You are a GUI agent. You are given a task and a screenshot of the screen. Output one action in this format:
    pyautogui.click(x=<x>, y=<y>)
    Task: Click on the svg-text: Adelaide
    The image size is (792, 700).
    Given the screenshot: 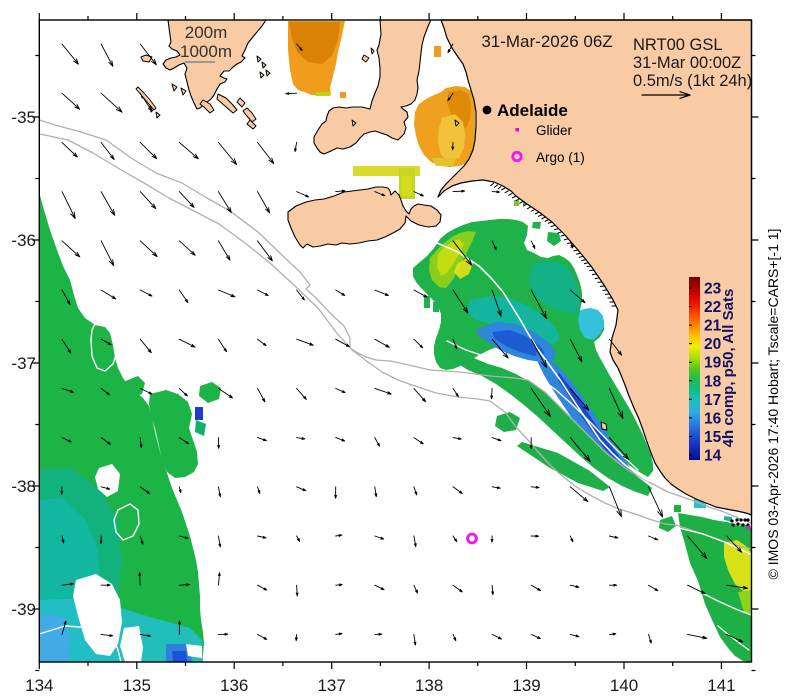 What is the action you would take?
    pyautogui.click(x=532, y=110)
    